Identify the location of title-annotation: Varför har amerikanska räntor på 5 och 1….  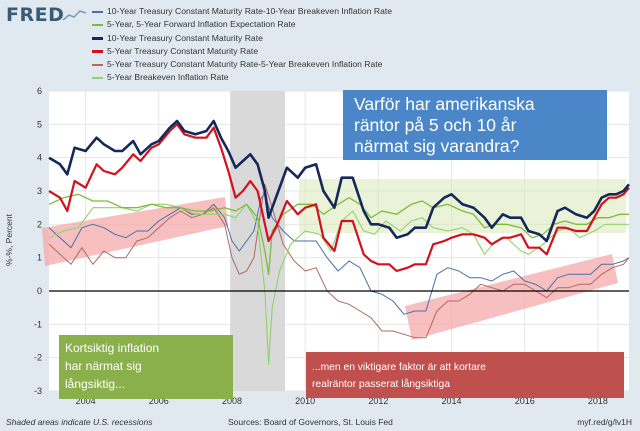
(475, 125).